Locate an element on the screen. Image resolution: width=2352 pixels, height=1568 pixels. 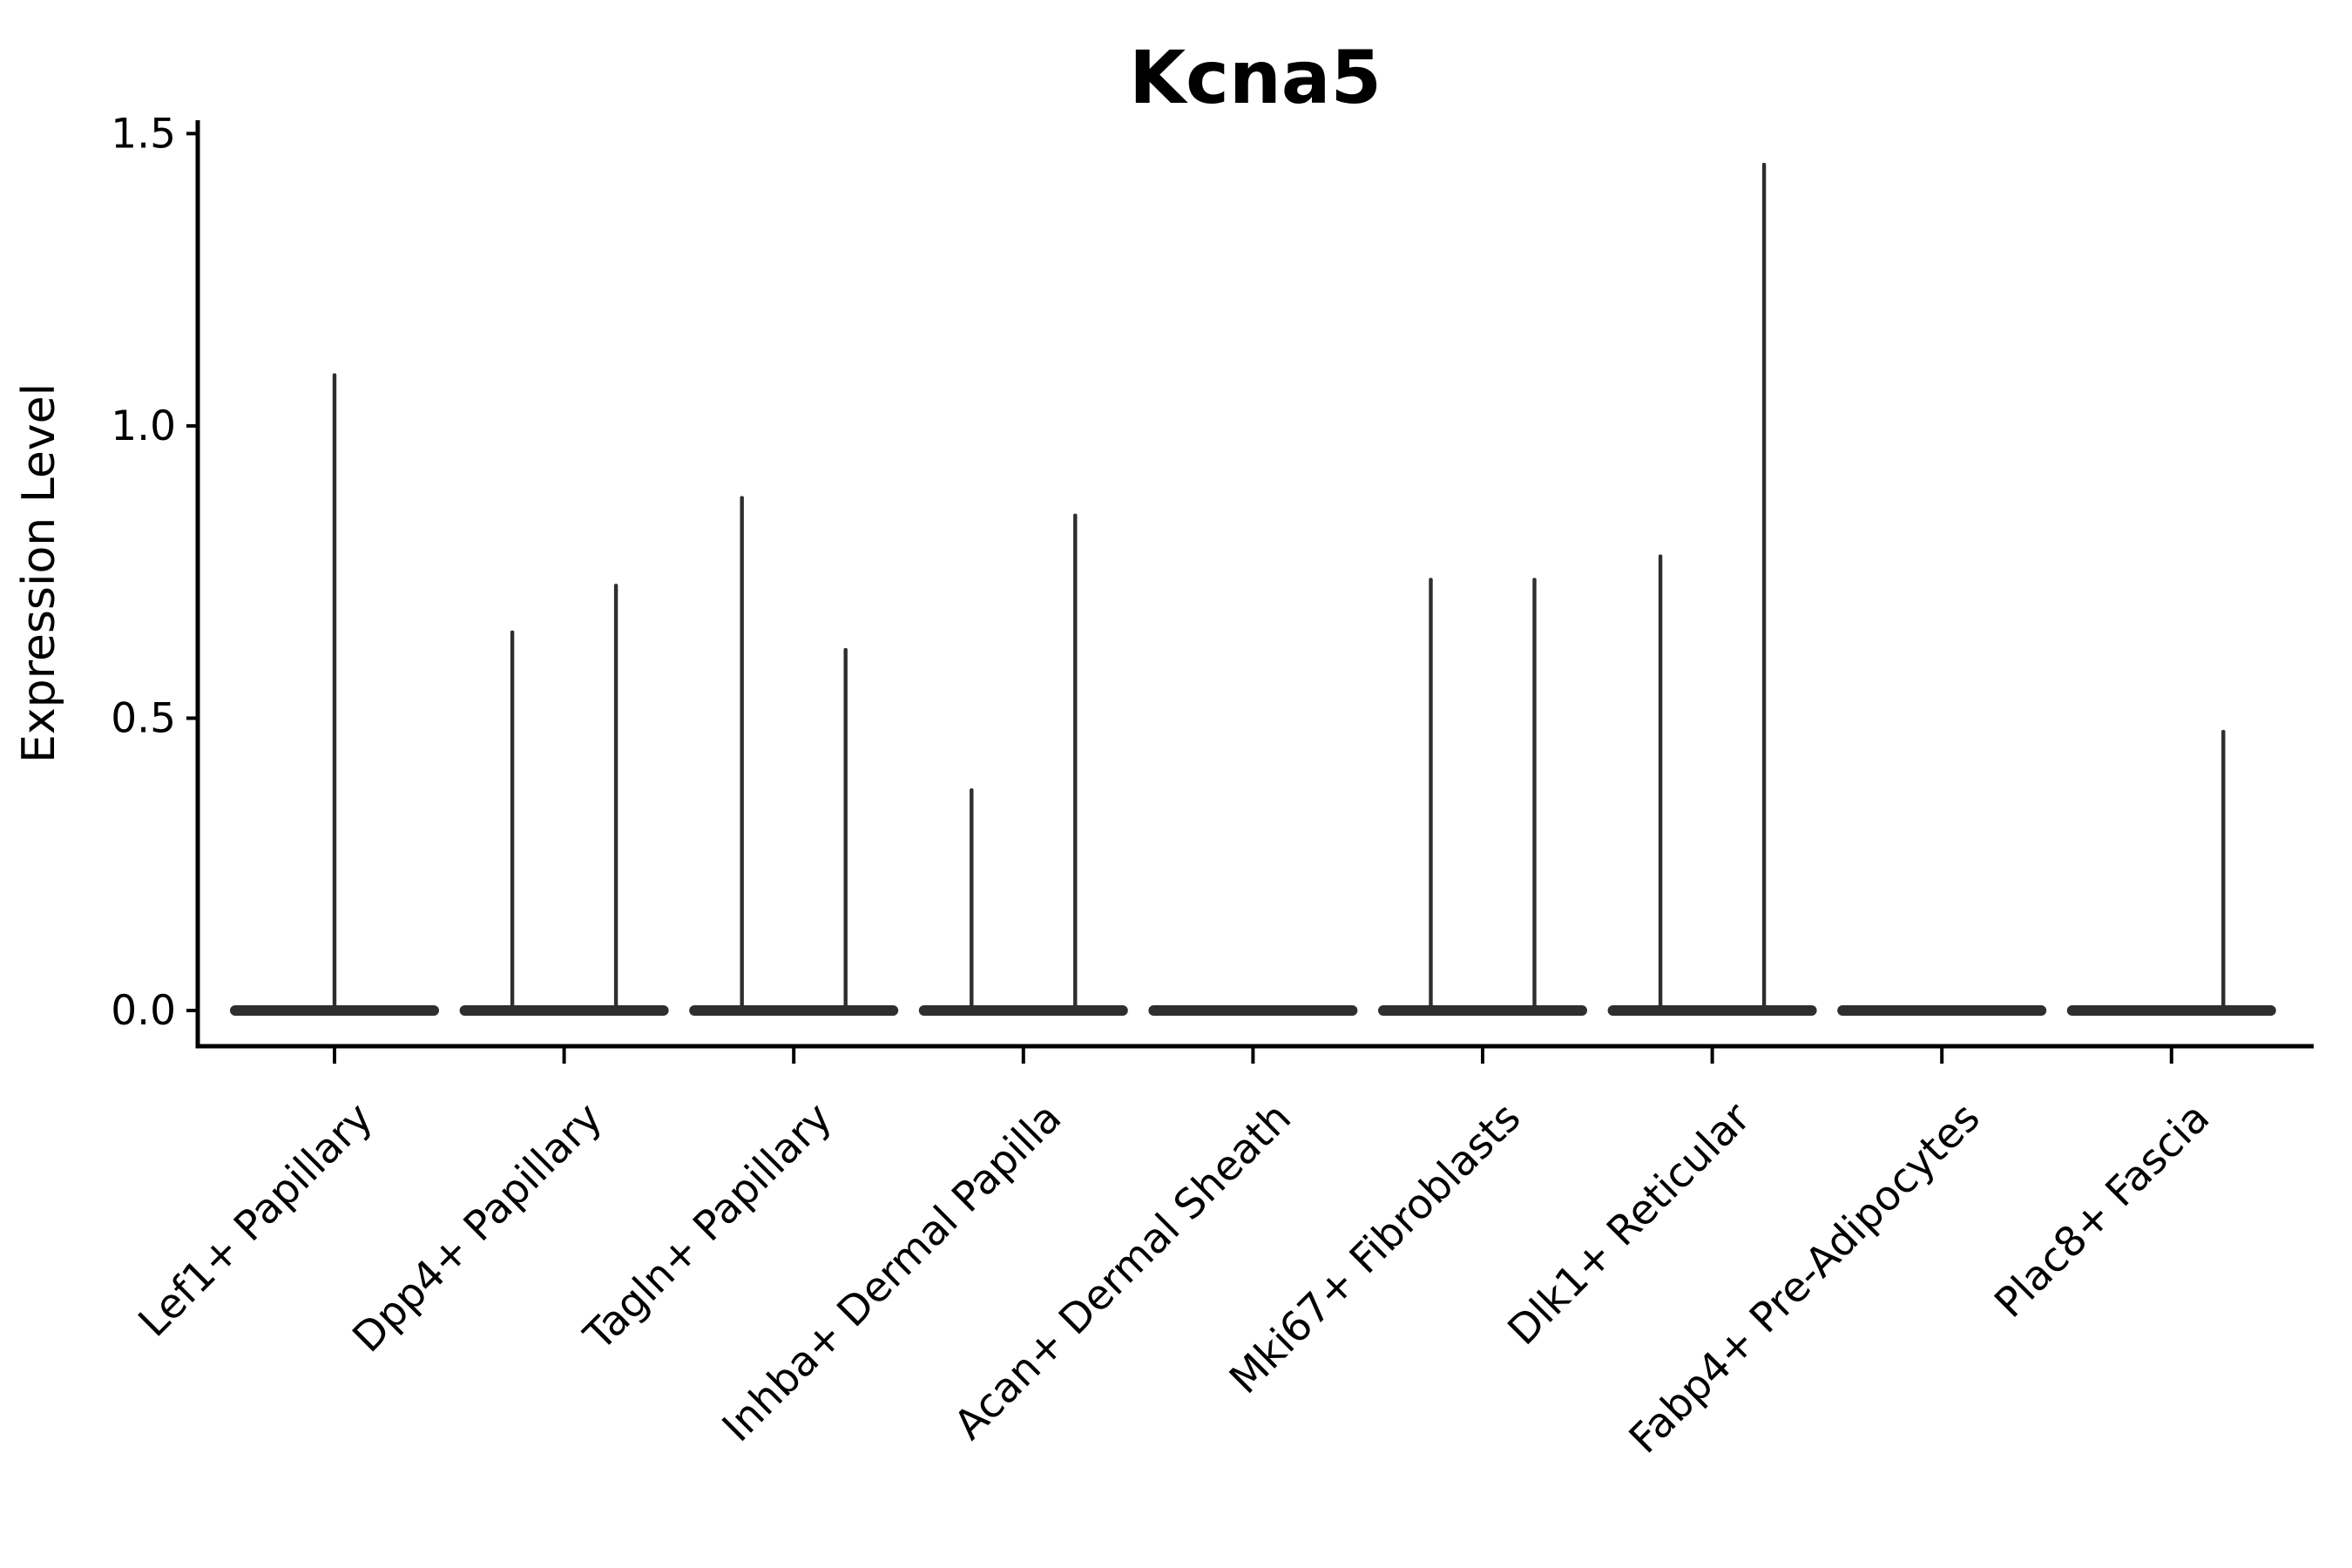
y-axis-label: Expression Level is located at coordinates (39, 573).